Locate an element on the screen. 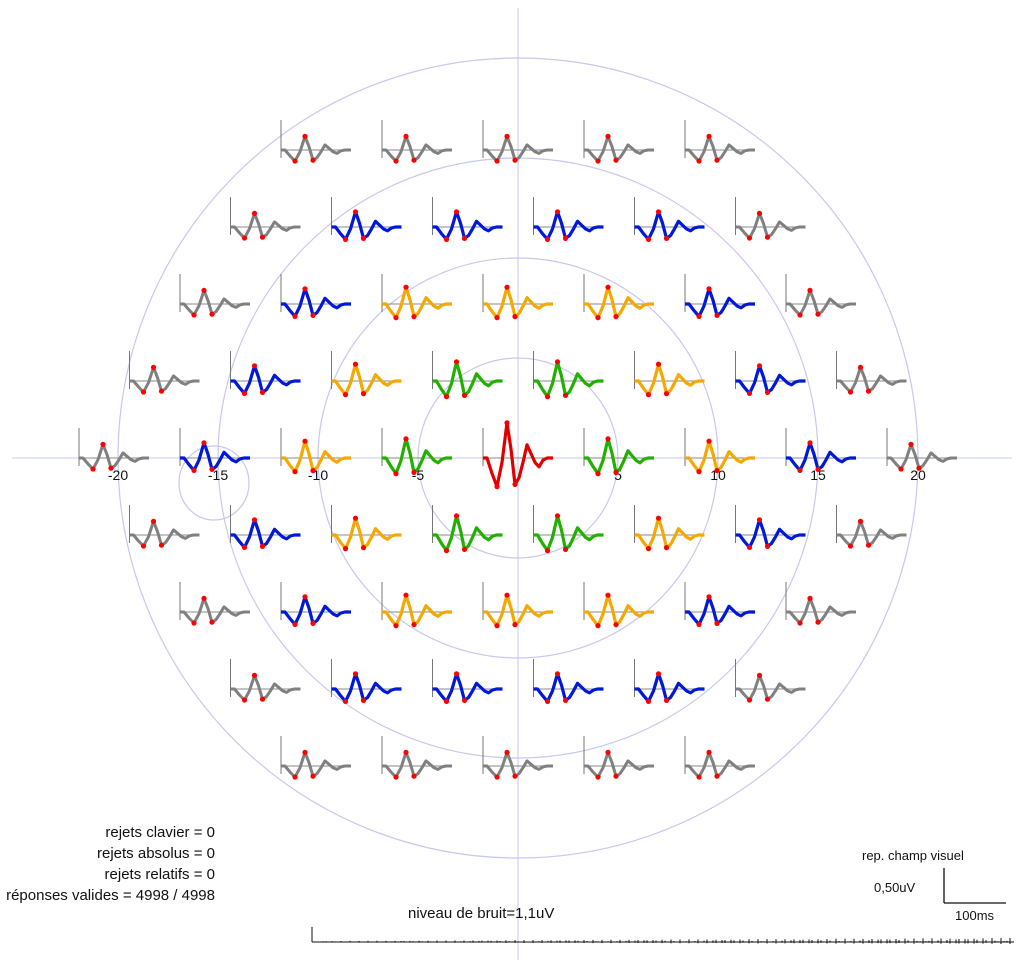 This screenshot has width=1023, height=969. noise-level: niveau de bruit=1,1uV is located at coordinates (481, 913).